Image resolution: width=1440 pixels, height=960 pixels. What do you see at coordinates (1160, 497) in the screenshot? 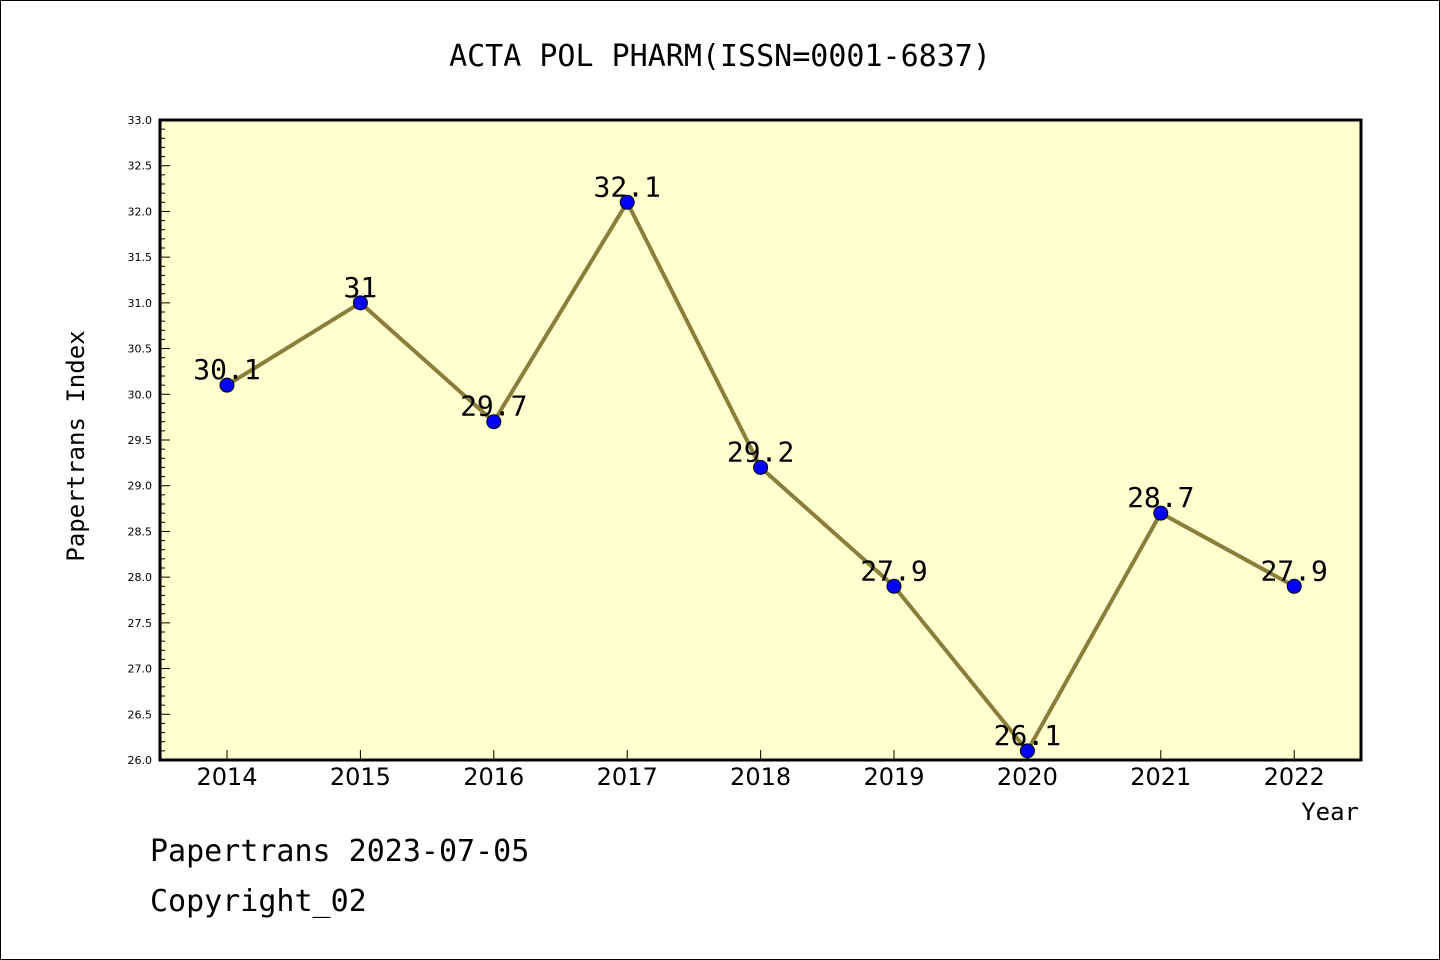
I see `data-label: 28.7` at bounding box center [1160, 497].